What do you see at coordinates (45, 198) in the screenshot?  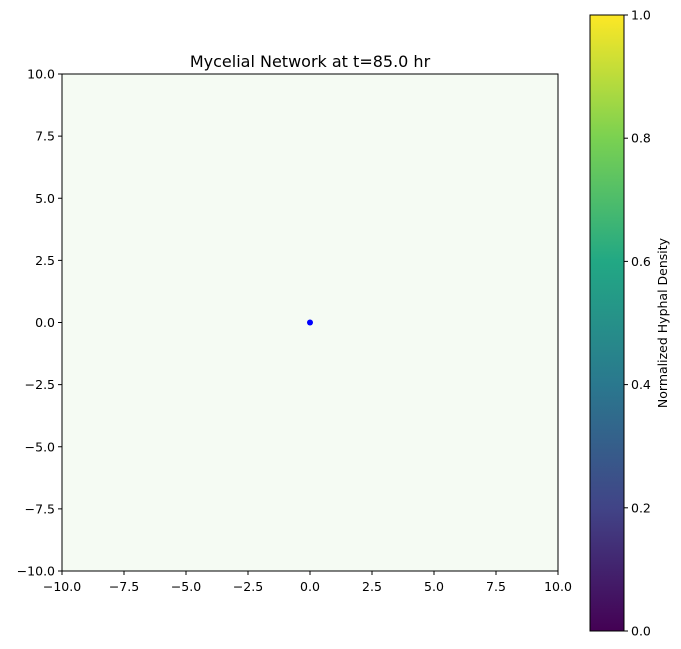 I see `y-tick-label: 5.0` at bounding box center [45, 198].